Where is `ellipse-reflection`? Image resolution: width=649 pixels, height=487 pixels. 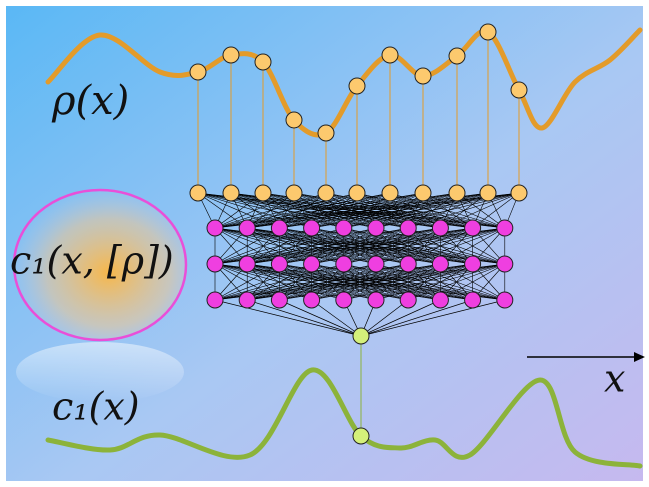
ellipse-reflection is located at coordinates (100, 372).